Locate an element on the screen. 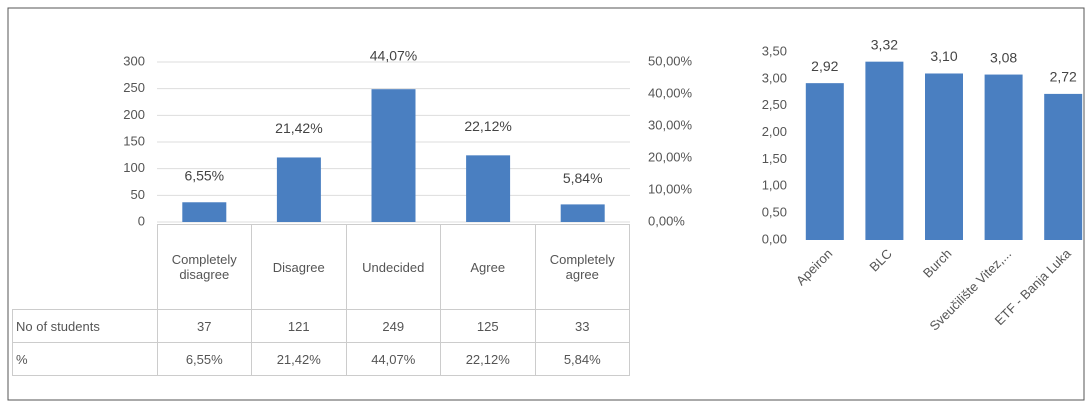 Image resolution: width=1091 pixels, height=406 pixels. percent-cell: 44,07% is located at coordinates (393, 359).